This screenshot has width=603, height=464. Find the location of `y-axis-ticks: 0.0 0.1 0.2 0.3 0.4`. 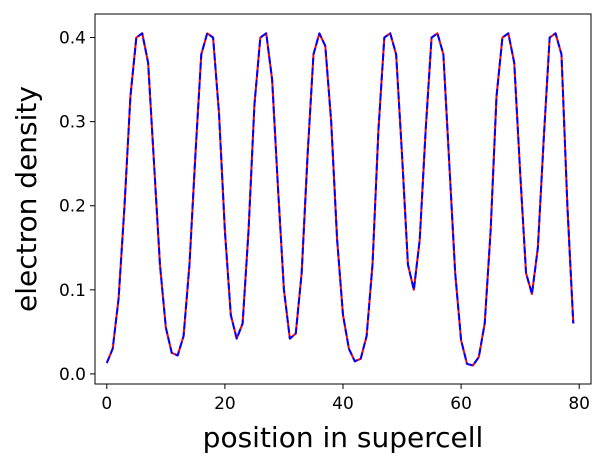

y-axis-ticks: 0.0 0.1 0.2 0.3 0.4 is located at coordinates (77, 207).